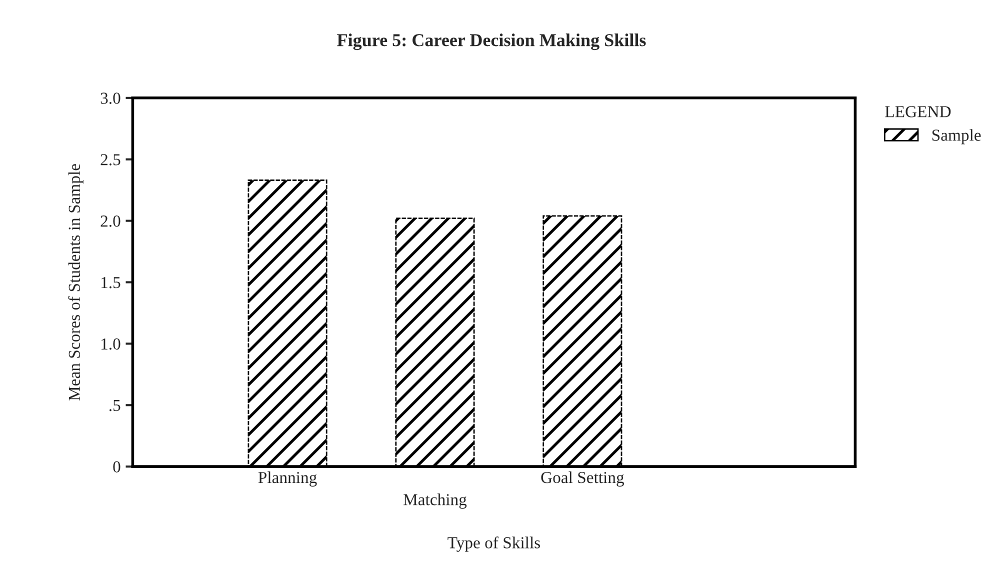 The height and width of the screenshot is (576, 983). What do you see at coordinates (110, 221) in the screenshot?
I see `y-tick-label: 2.0` at bounding box center [110, 221].